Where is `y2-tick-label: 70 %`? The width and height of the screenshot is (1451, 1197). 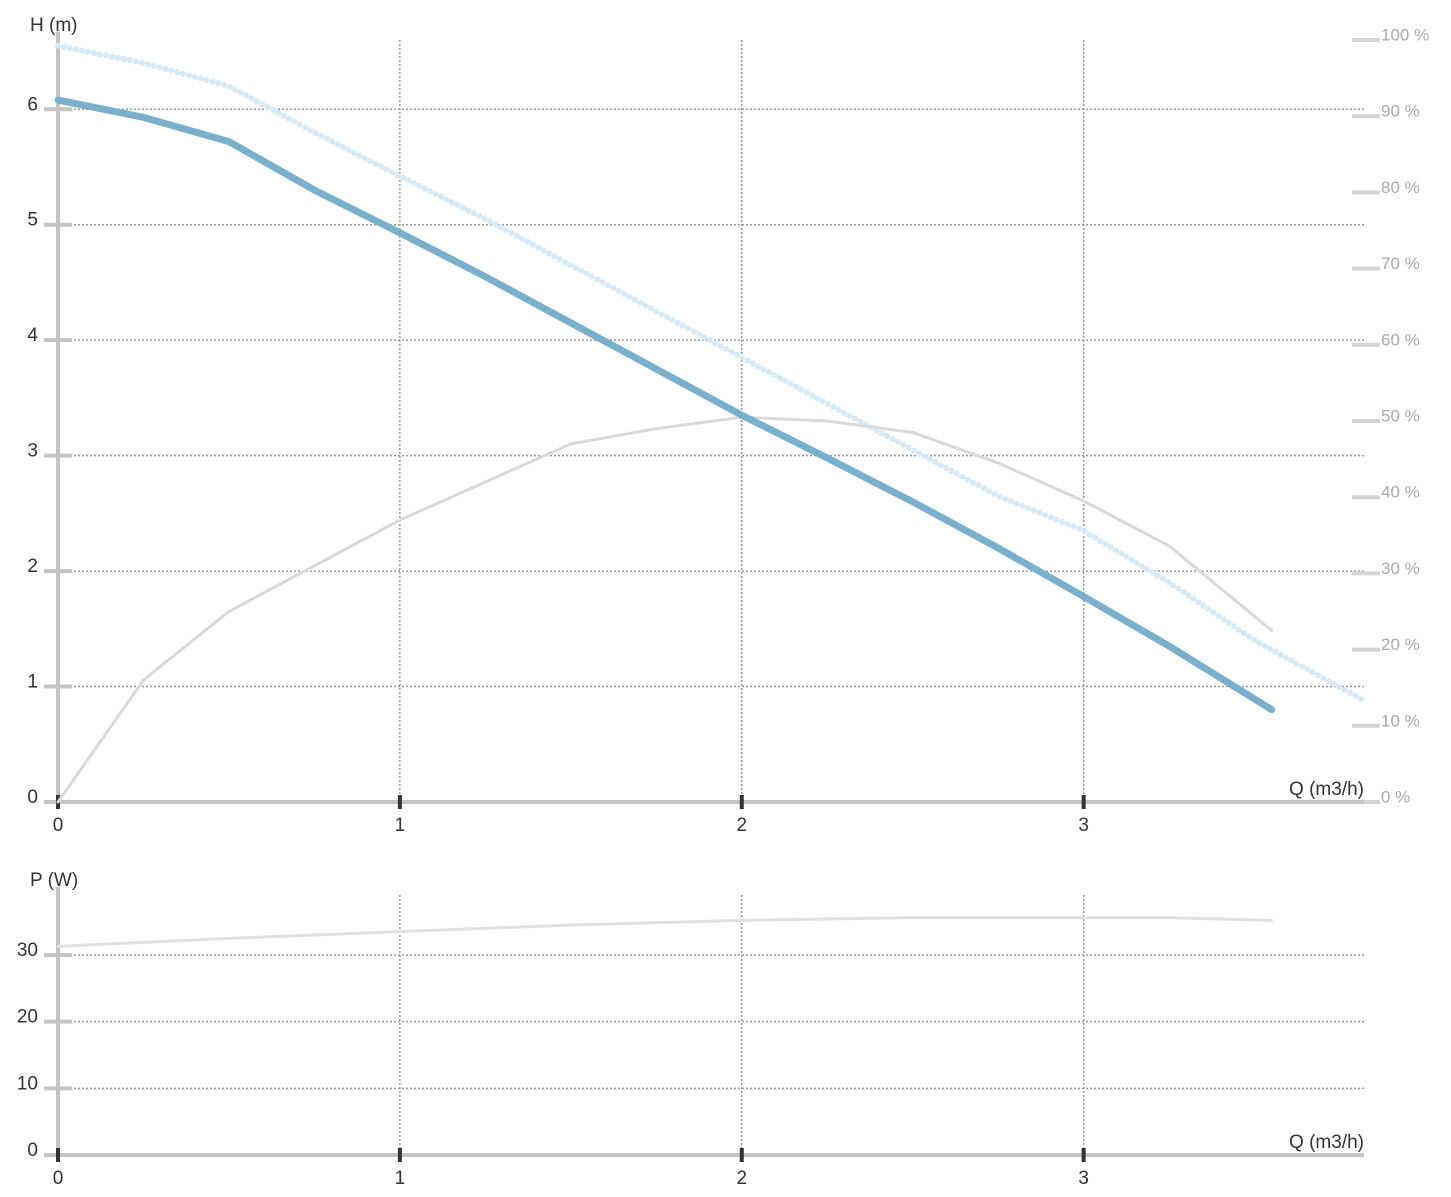
y2-tick-label: 70 % is located at coordinates (1400, 263).